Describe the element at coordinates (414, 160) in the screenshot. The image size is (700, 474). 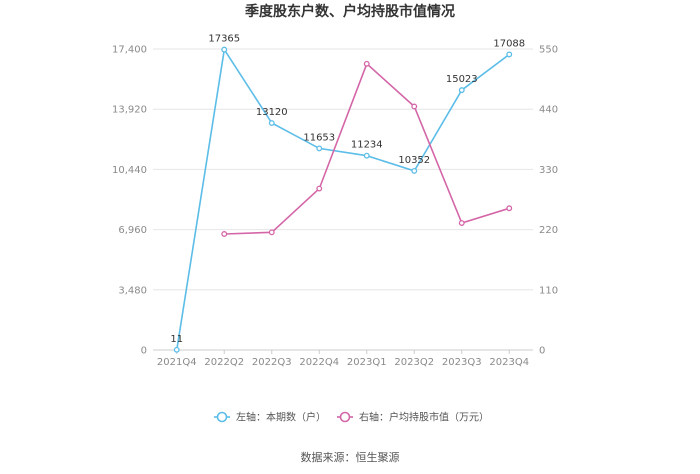
I see `data-label: 10352` at that location.